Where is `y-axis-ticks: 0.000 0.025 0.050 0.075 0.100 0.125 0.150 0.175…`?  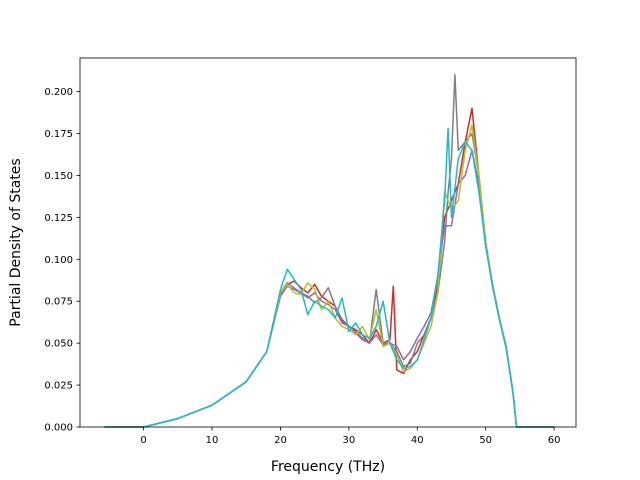 y-axis-ticks: 0.000 0.025 0.050 0.075 0.100 0.125 0.150 0.175… is located at coordinates (62, 260).